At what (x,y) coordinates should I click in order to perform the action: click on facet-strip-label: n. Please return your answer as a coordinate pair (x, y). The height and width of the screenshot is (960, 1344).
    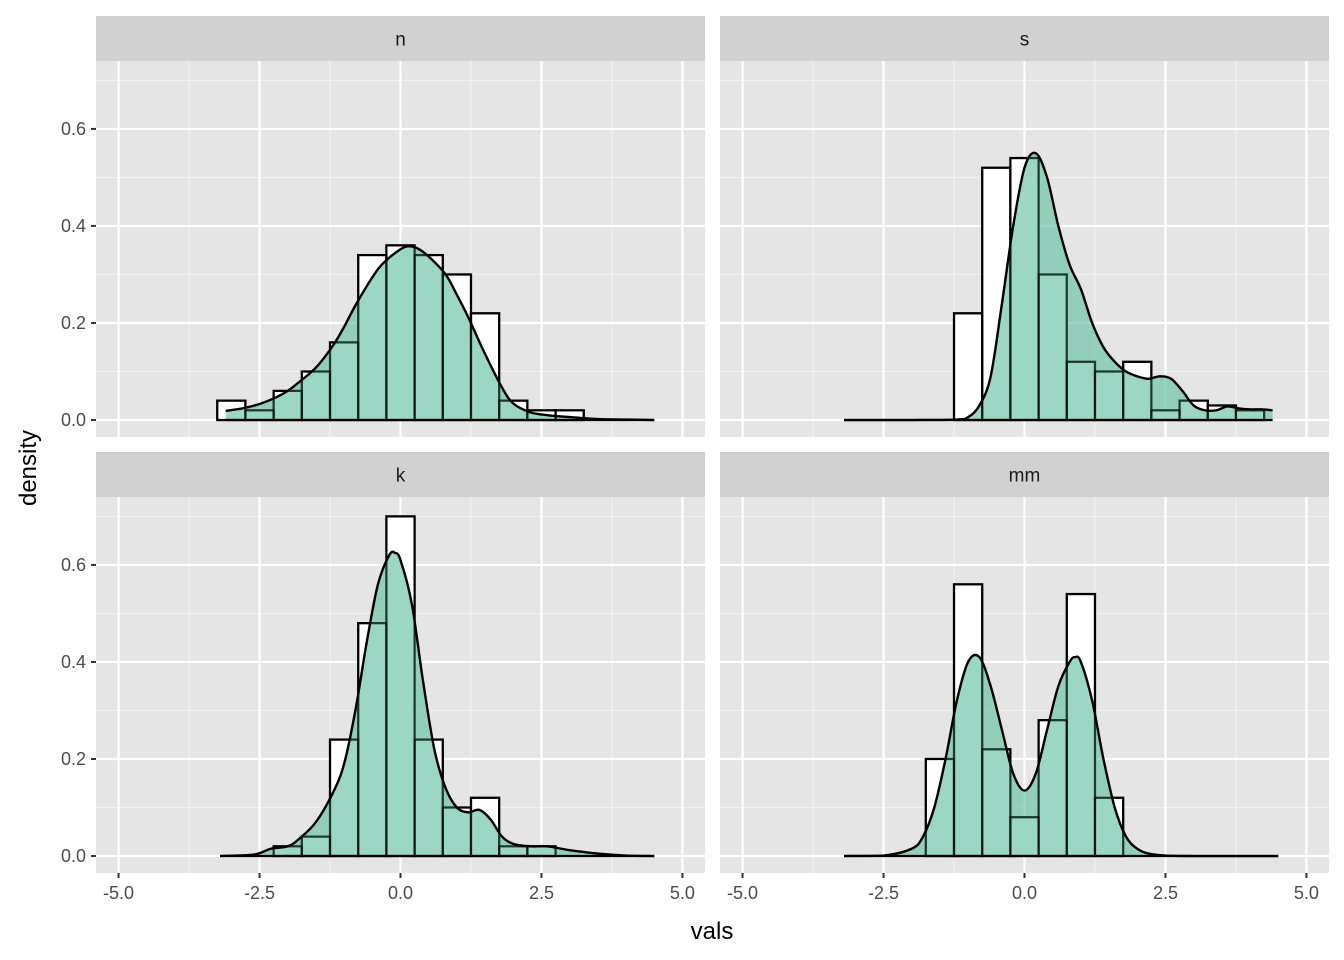
    Looking at the image, I should click on (400, 40).